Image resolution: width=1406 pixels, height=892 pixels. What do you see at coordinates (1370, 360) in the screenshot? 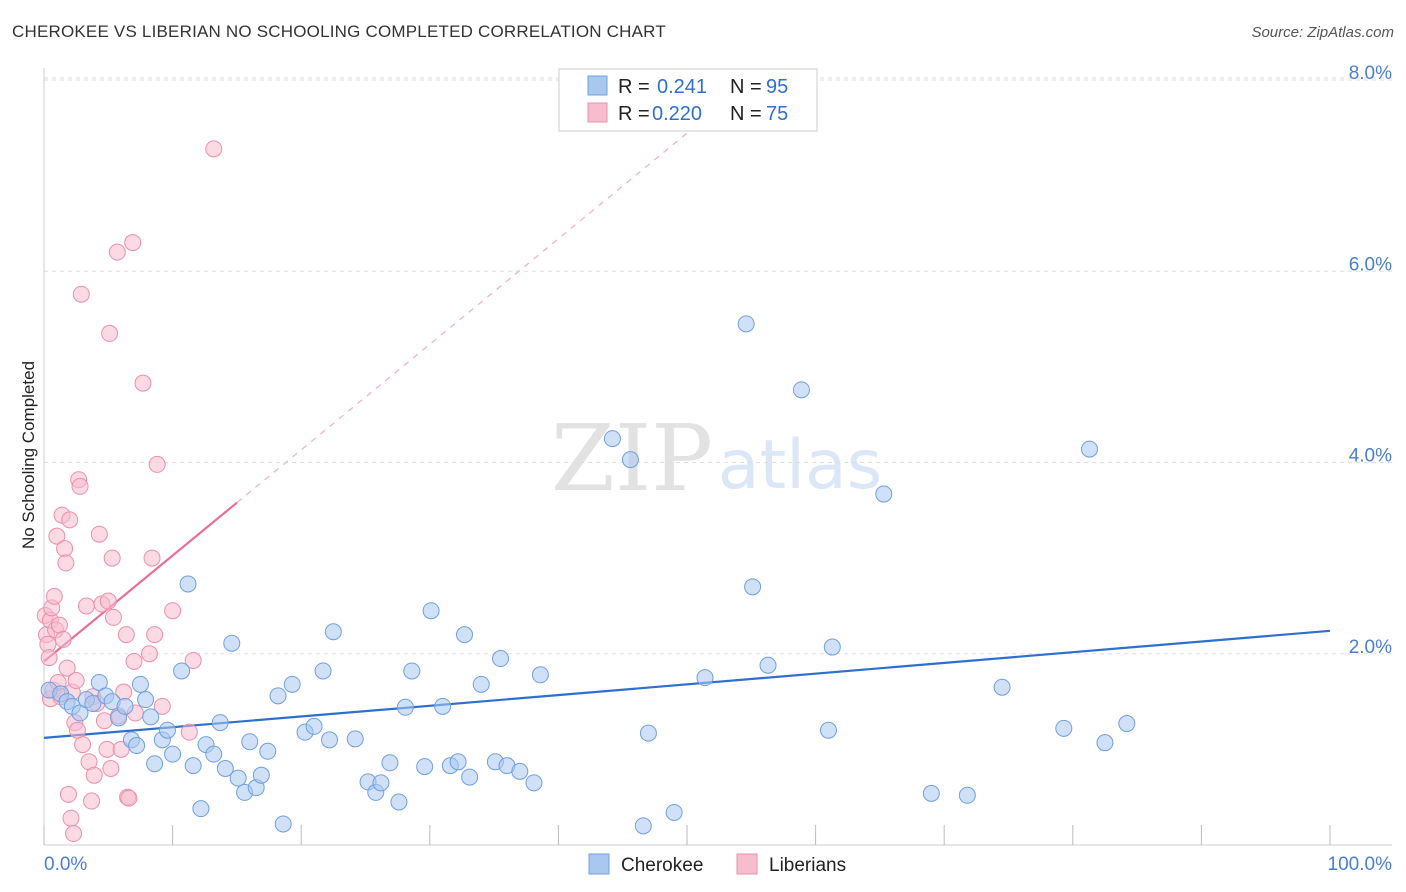
I see `y-tick-labels: 2.0% 4.0% 6.0% 8.0%` at bounding box center [1370, 360].